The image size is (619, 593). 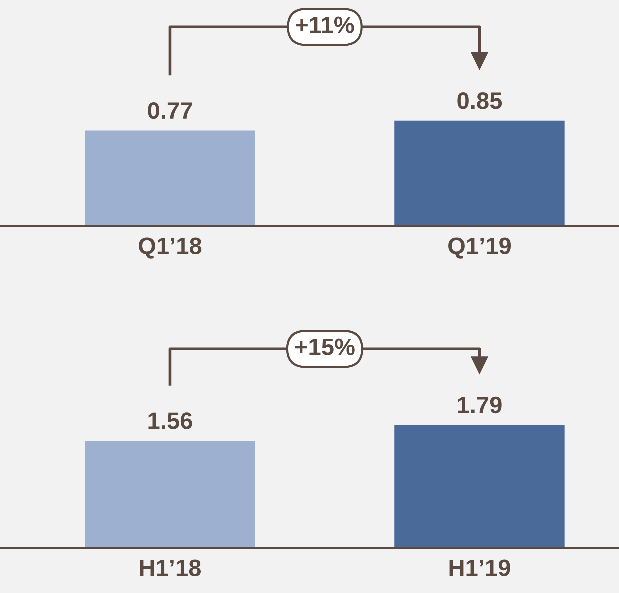 What do you see at coordinates (480, 248) in the screenshot?
I see `x-tick-label: Q1’19` at bounding box center [480, 248].